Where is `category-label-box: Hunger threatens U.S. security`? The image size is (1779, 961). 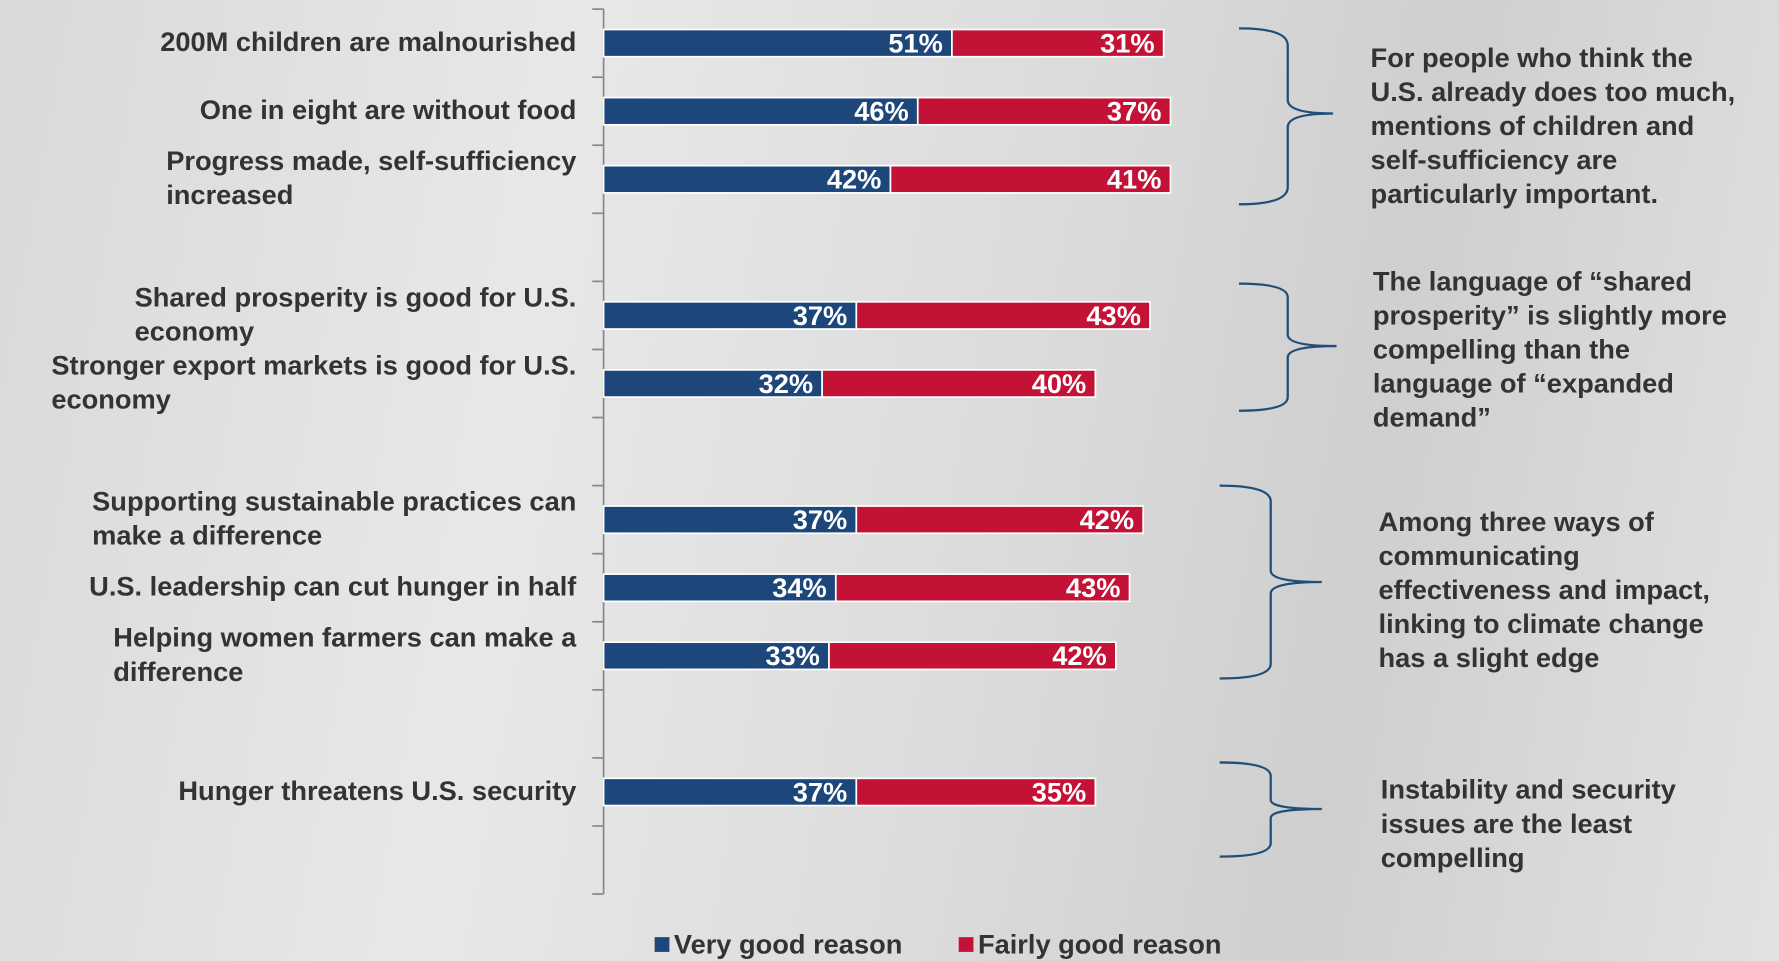
category-label-box: Hunger threatens U.S. security is located at coordinates (288, 791).